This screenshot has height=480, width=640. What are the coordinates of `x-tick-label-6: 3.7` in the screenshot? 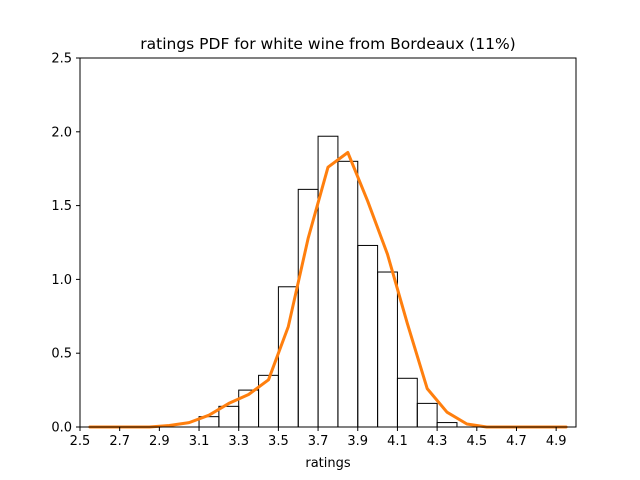 It's located at (318, 441).